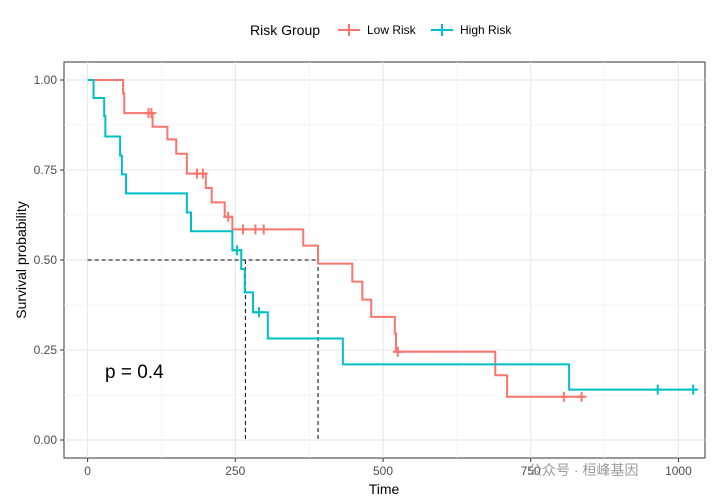 This screenshot has height=499, width=718. I want to click on x-tick-label: 1000, so click(678, 471).